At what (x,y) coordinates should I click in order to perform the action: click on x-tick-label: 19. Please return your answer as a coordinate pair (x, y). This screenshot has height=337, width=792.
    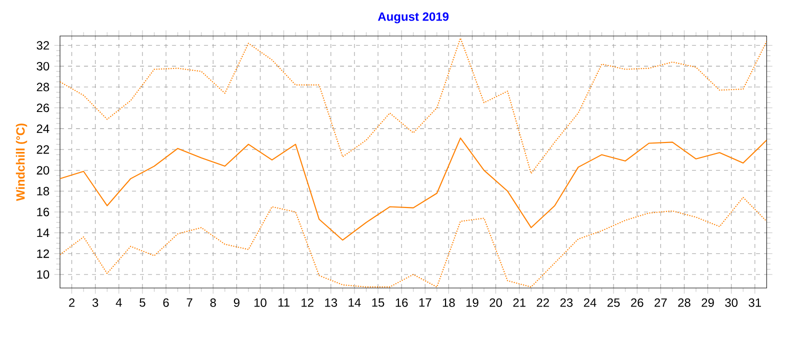
    Looking at the image, I should click on (472, 302).